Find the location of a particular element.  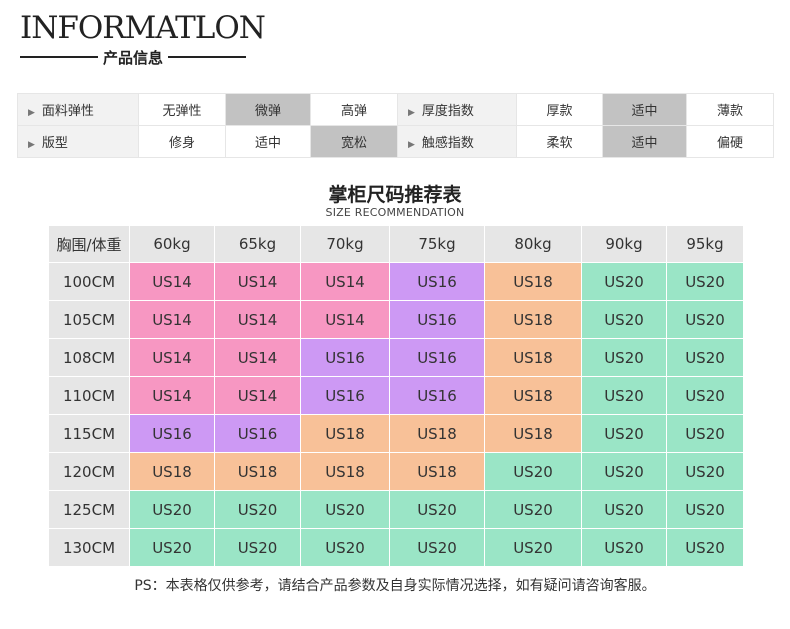

option: 无弹性 is located at coordinates (182, 109).